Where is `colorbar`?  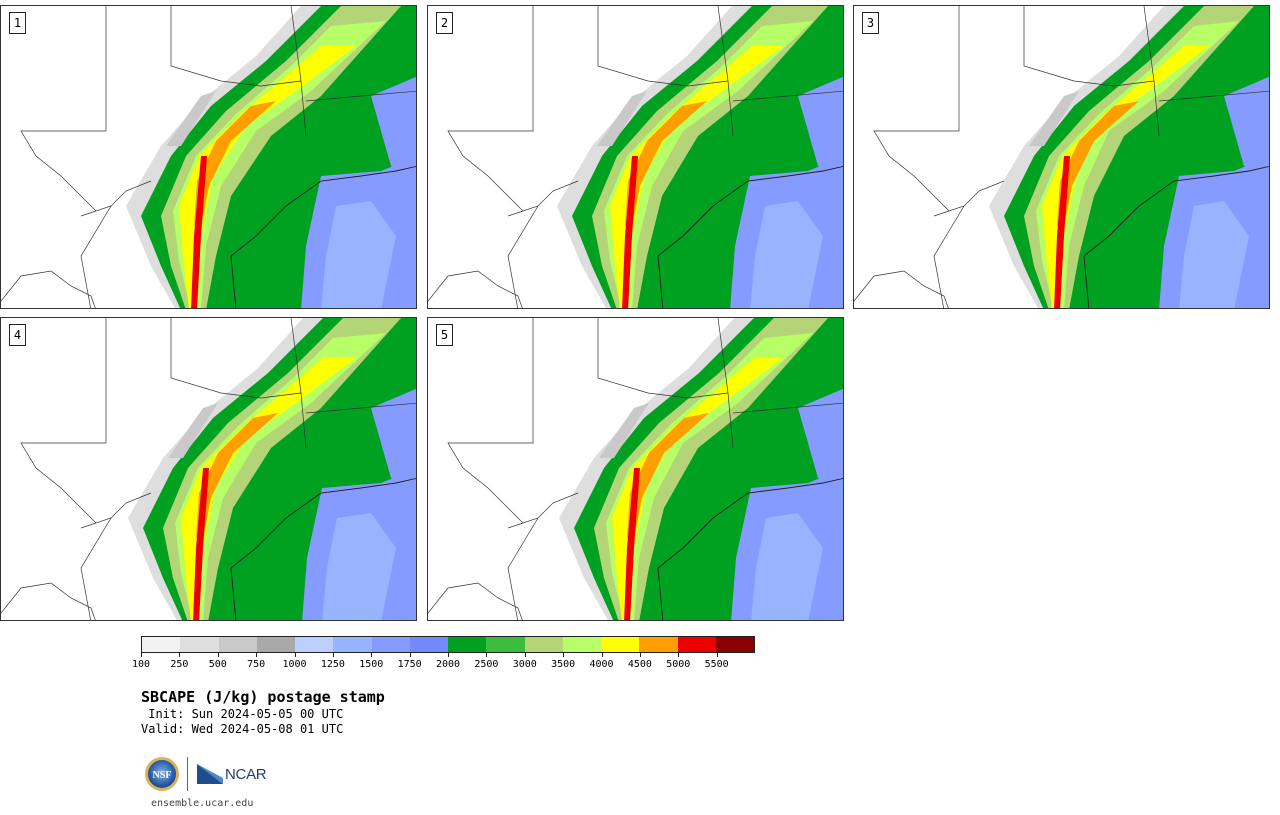 colorbar is located at coordinates (448, 644).